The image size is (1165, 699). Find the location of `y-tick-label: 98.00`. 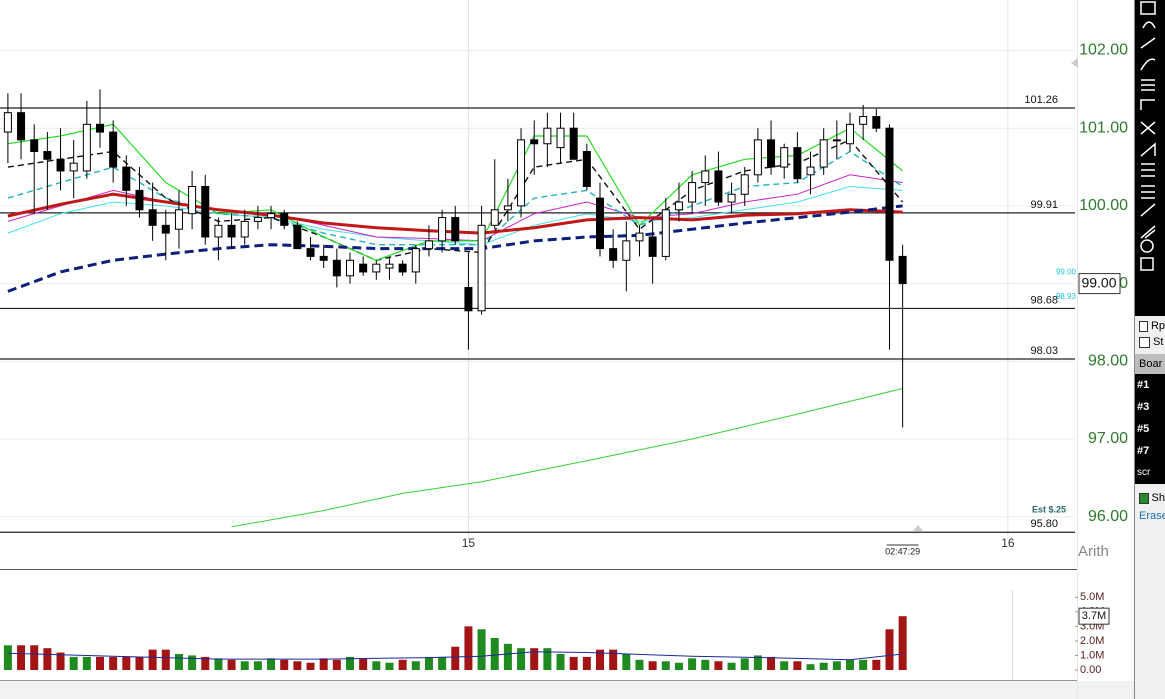

y-tick-label: 98.00 is located at coordinates (1108, 361).